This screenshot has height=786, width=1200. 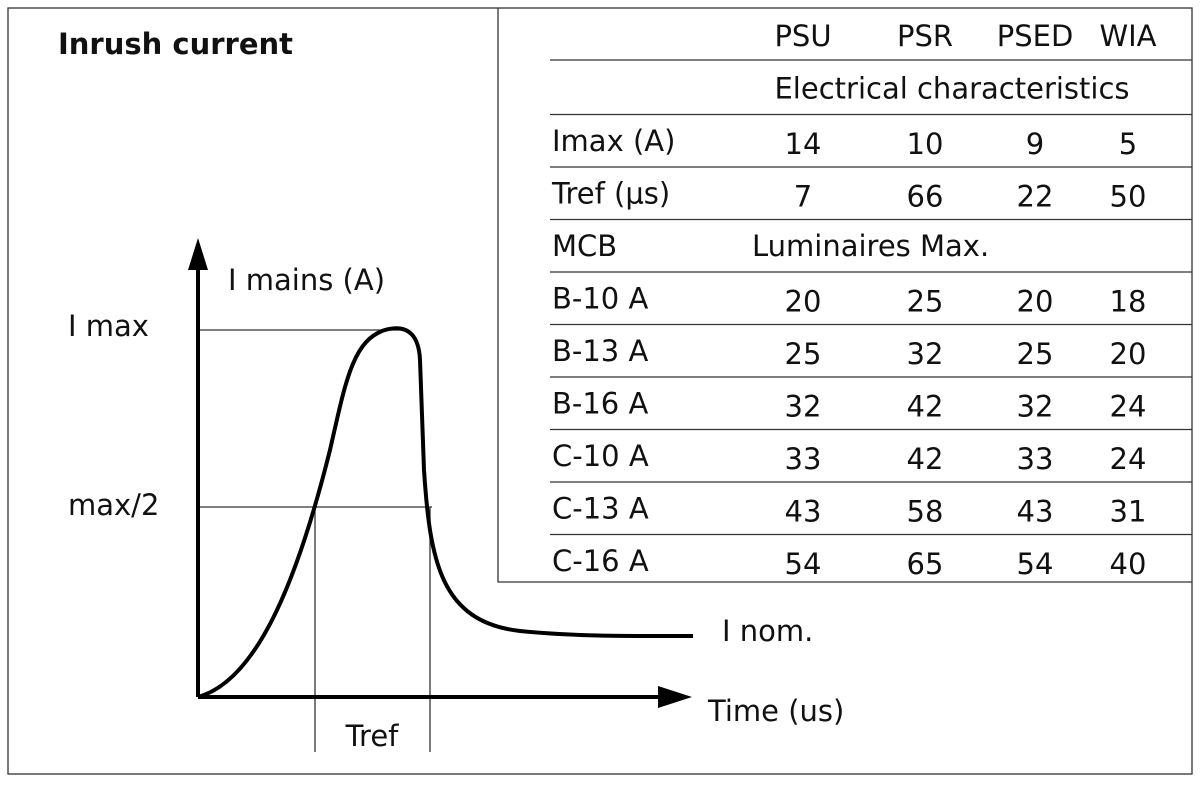 I want to click on y-axis-label: I mains (A), so click(x=306, y=280).